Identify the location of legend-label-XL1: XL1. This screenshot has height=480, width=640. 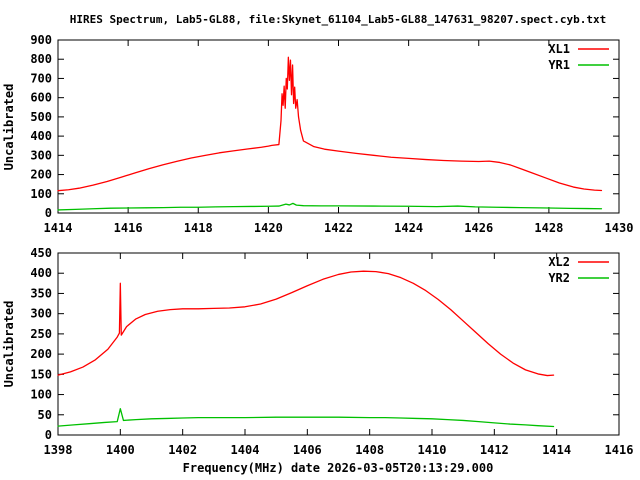
(559, 49).